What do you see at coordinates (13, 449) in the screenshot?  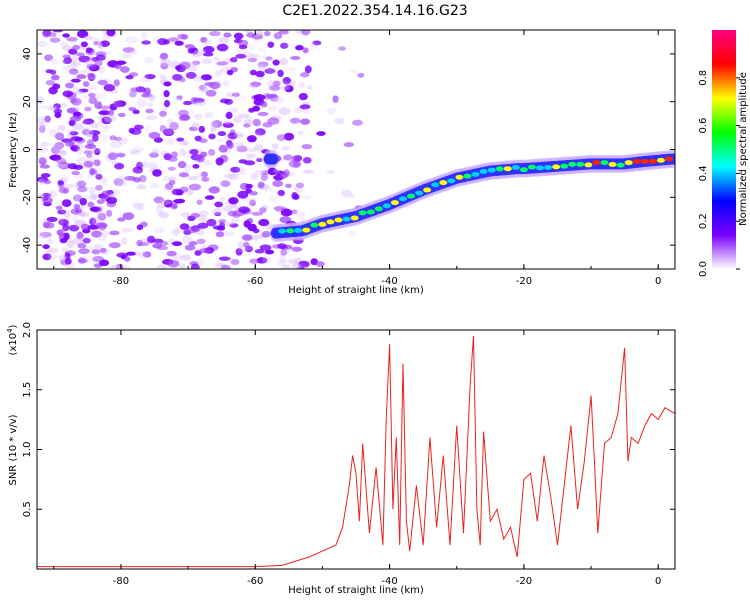 I see `snr-y-axis-label: SNR (10 * v/v)` at bounding box center [13, 449].